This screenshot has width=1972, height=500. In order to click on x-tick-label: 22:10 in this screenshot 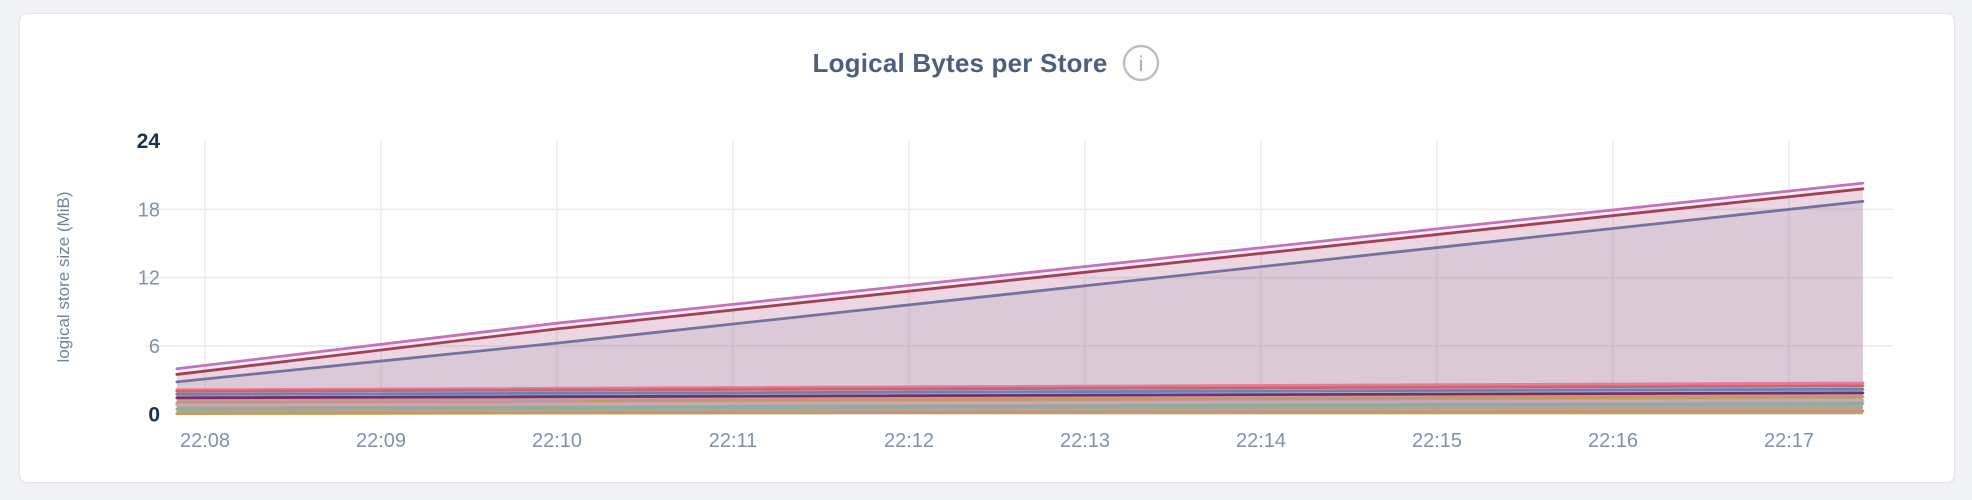, I will do `click(557, 441)`.